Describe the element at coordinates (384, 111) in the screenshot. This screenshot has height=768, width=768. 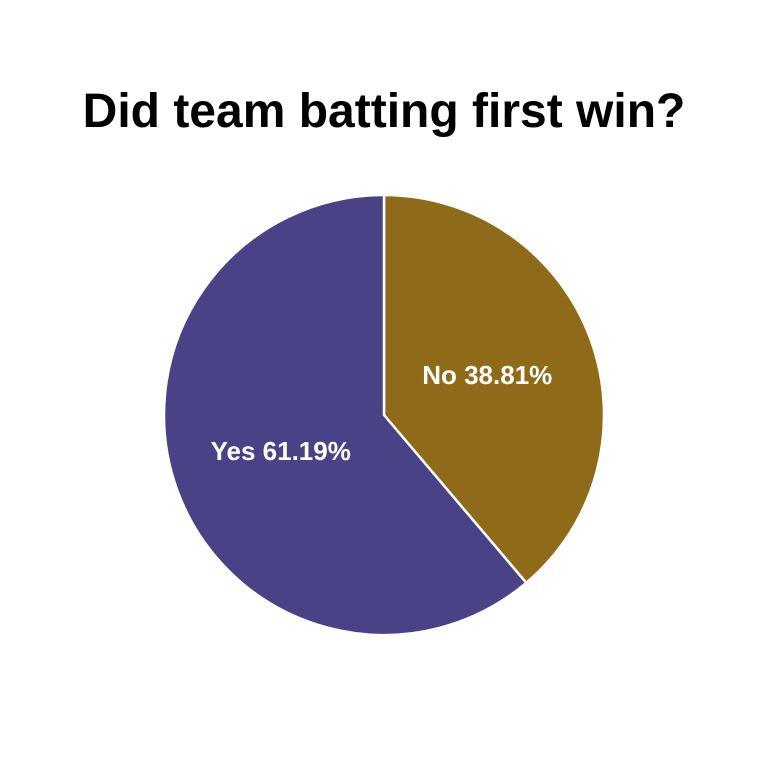
I see `chart-title: Did team batting first win?` at that location.